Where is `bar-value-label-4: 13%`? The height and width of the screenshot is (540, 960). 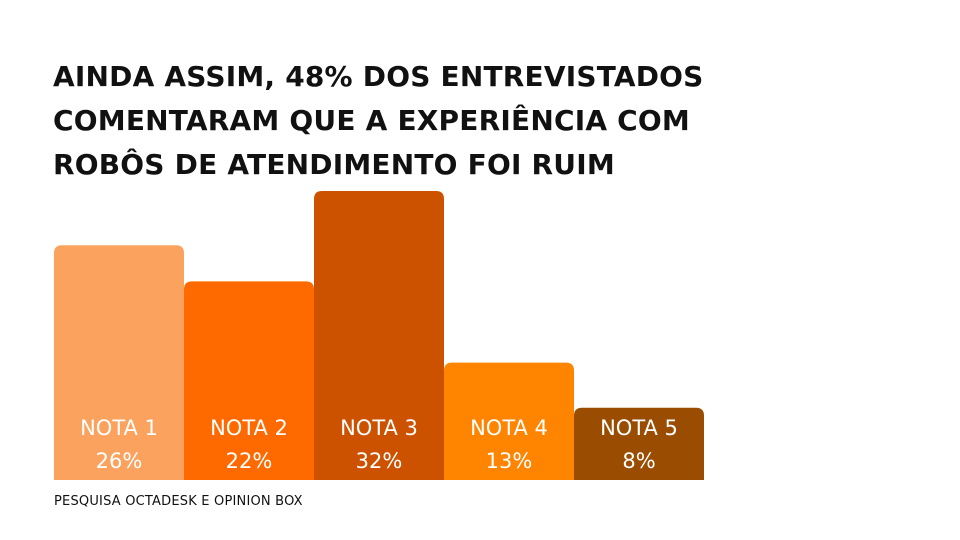 bar-value-label-4: 13% is located at coordinates (509, 461).